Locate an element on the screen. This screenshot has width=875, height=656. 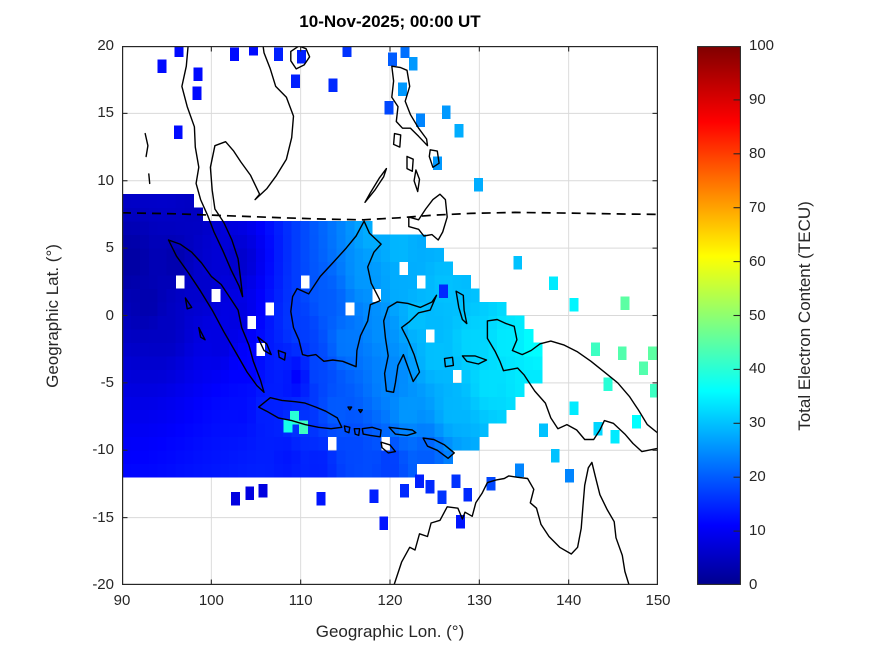
coastline-luzon is located at coordinates (410, 106).